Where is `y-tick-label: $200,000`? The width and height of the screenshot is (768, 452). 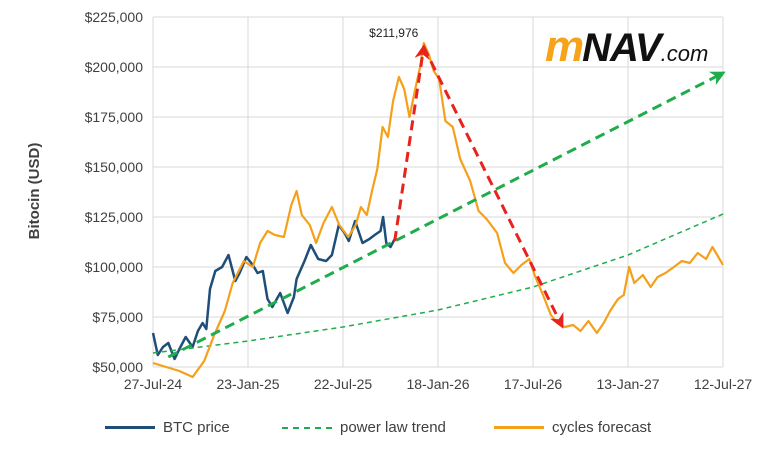 y-tick-label: $200,000 is located at coordinates (114, 67).